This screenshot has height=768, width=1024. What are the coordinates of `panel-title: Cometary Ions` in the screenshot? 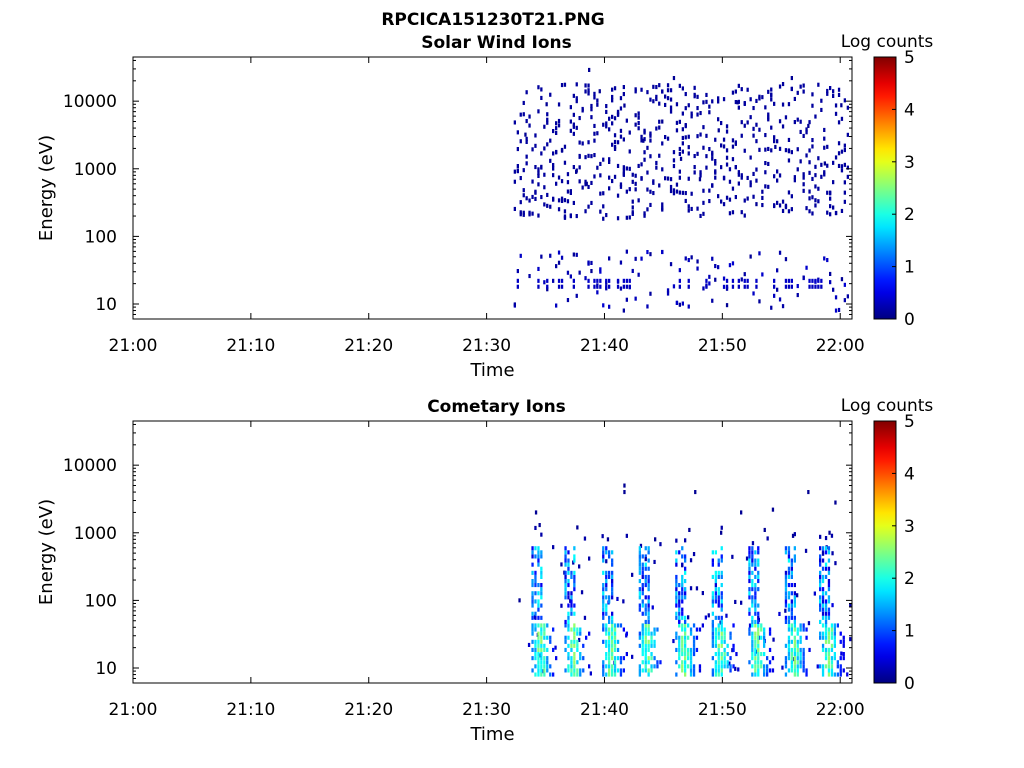 It's located at (496, 407).